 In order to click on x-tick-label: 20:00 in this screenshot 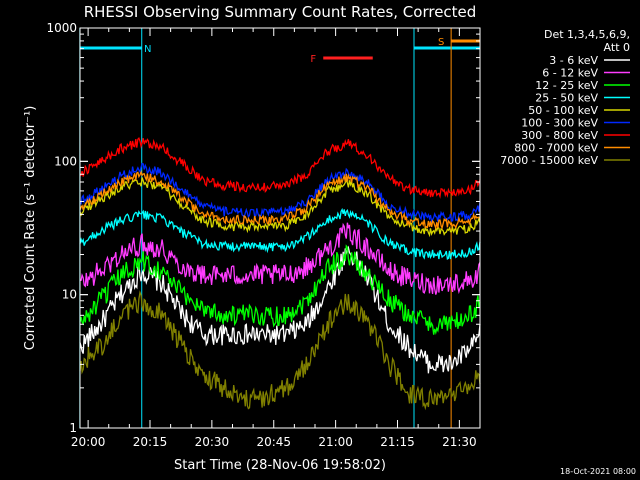, I will do `click(88, 442)`.